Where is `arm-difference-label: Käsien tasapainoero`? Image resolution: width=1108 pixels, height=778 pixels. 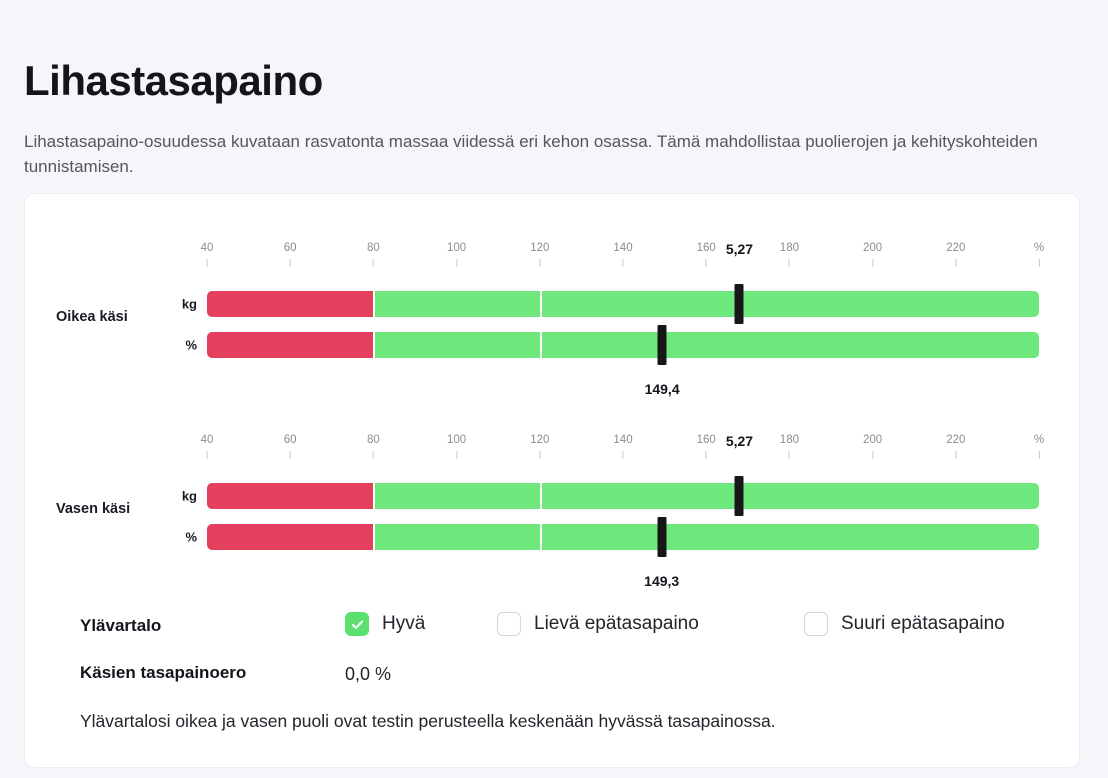
arm-difference-label: Käsien tasapainoero is located at coordinates (163, 672).